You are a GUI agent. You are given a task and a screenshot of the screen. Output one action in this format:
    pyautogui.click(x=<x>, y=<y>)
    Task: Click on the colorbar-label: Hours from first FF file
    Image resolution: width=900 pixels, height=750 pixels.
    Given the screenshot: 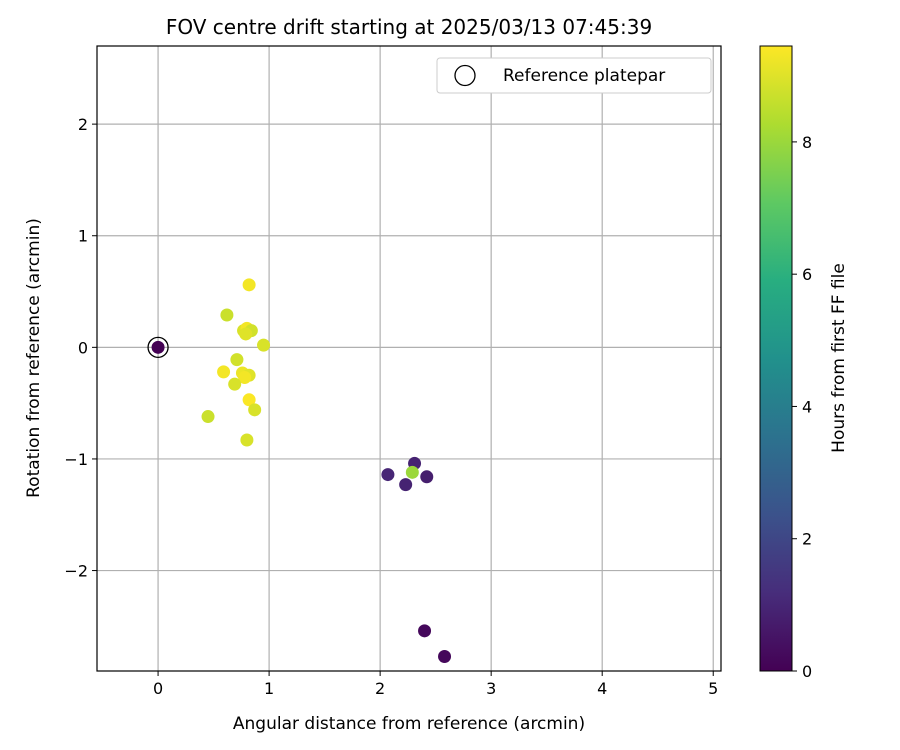 What is the action you would take?
    pyautogui.click(x=839, y=358)
    